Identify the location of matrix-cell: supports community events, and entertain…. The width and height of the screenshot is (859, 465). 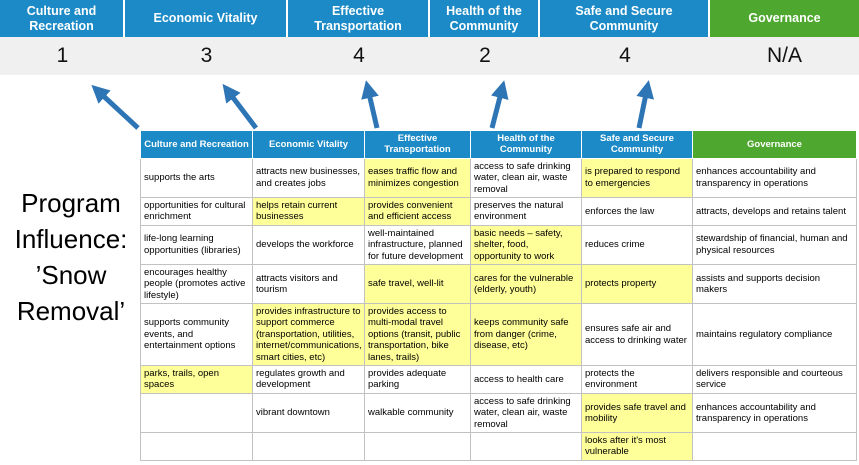
(196, 335).